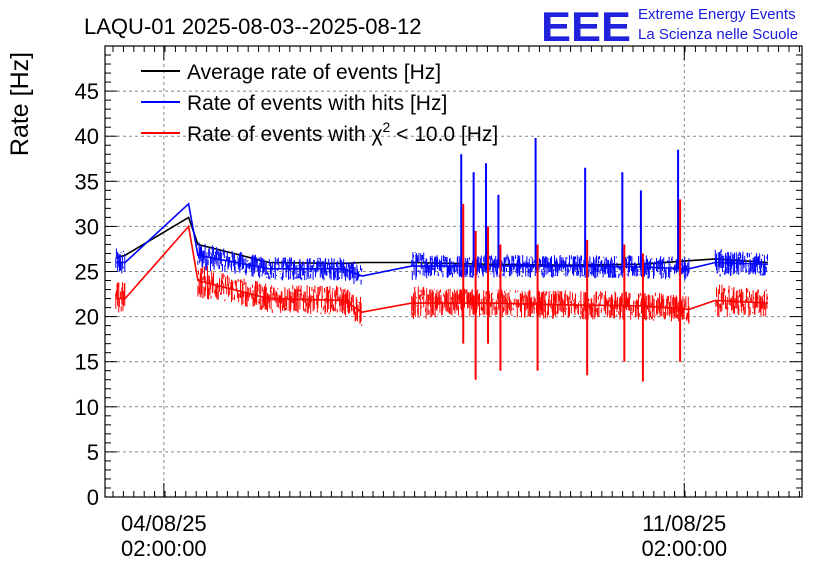 The width and height of the screenshot is (836, 572). Describe the element at coordinates (93, 452) in the screenshot. I see `y-tick-label: 5` at that location.